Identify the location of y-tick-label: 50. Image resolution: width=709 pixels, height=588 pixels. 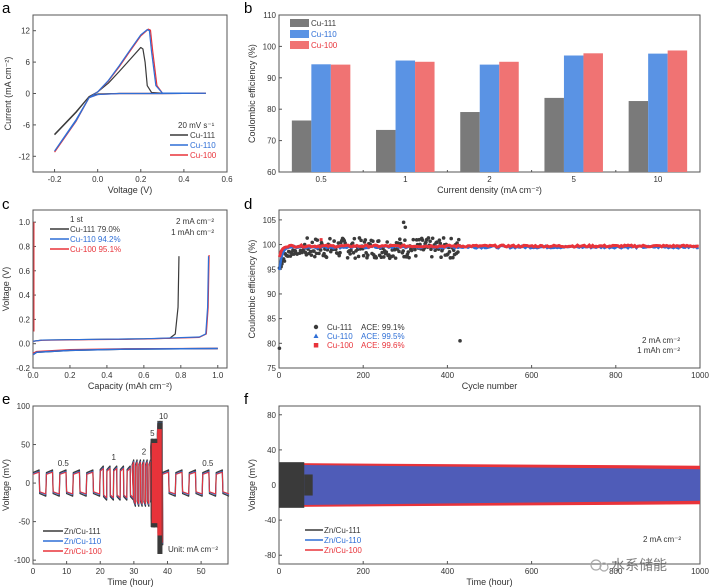
(25, 445).